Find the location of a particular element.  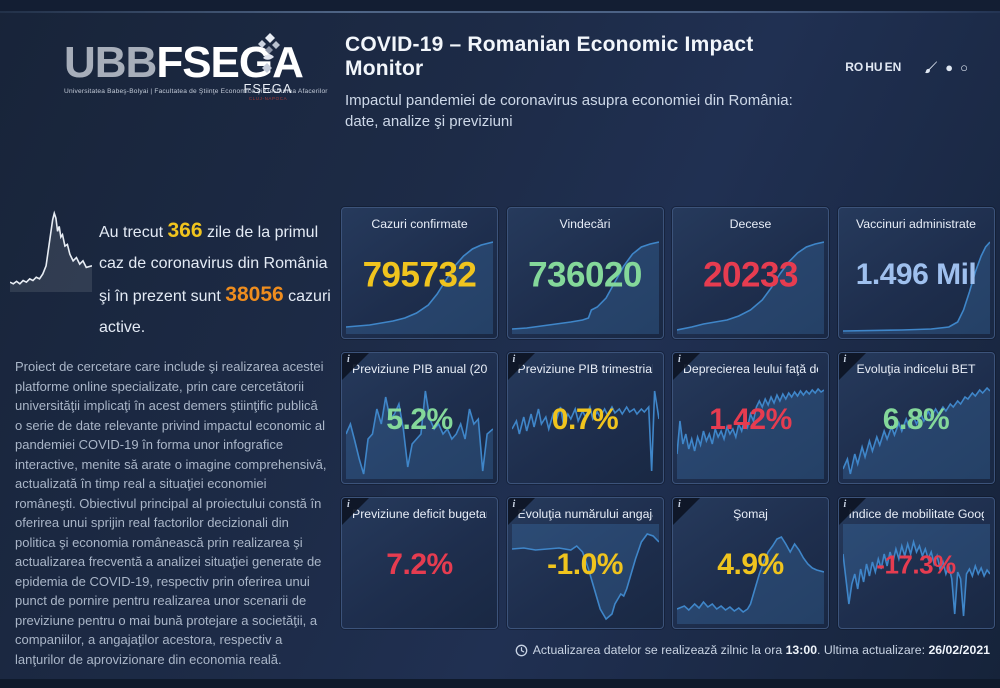

card-value: 795732 is located at coordinates (419, 275).